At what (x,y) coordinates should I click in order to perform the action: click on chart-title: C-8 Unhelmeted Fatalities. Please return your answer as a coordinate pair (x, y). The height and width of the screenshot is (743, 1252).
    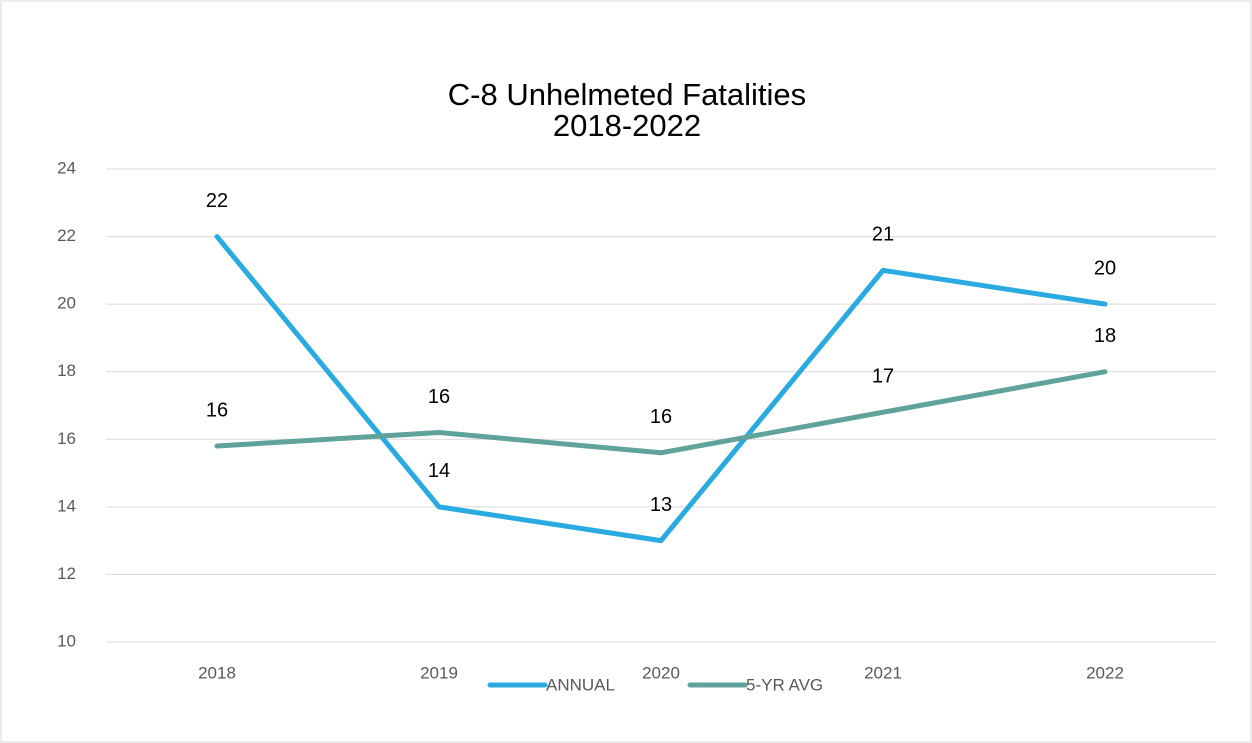
    Looking at the image, I should click on (627, 94).